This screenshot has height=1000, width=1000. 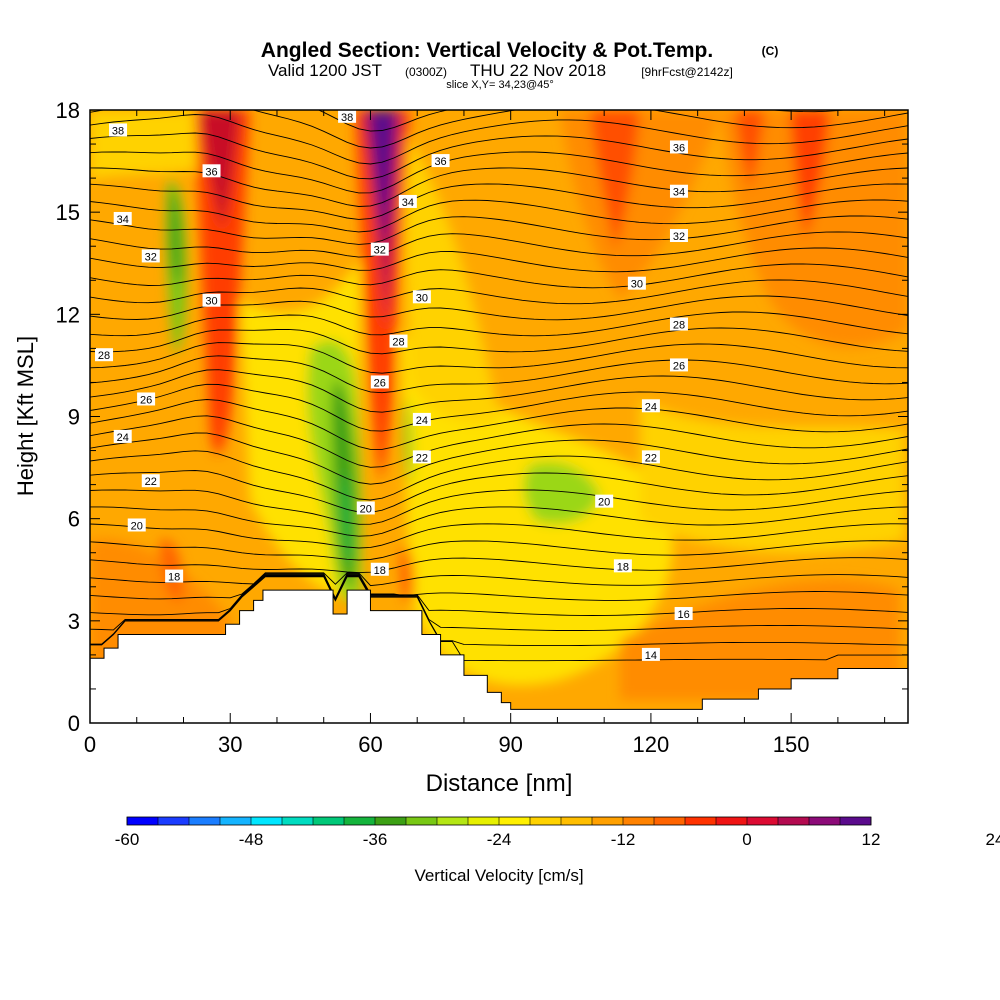 I want to click on isentrope-label-text: 34, so click(x=679, y=193).